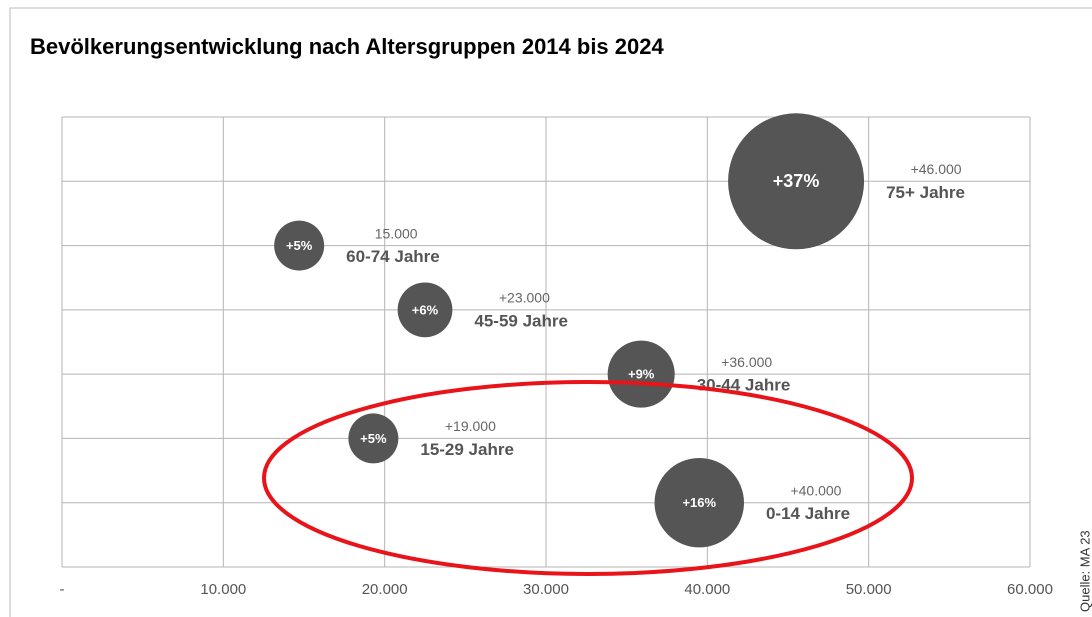 The width and height of the screenshot is (1092, 617). What do you see at coordinates (396, 233) in the screenshot?
I see `increase-label: 15.000` at bounding box center [396, 233].